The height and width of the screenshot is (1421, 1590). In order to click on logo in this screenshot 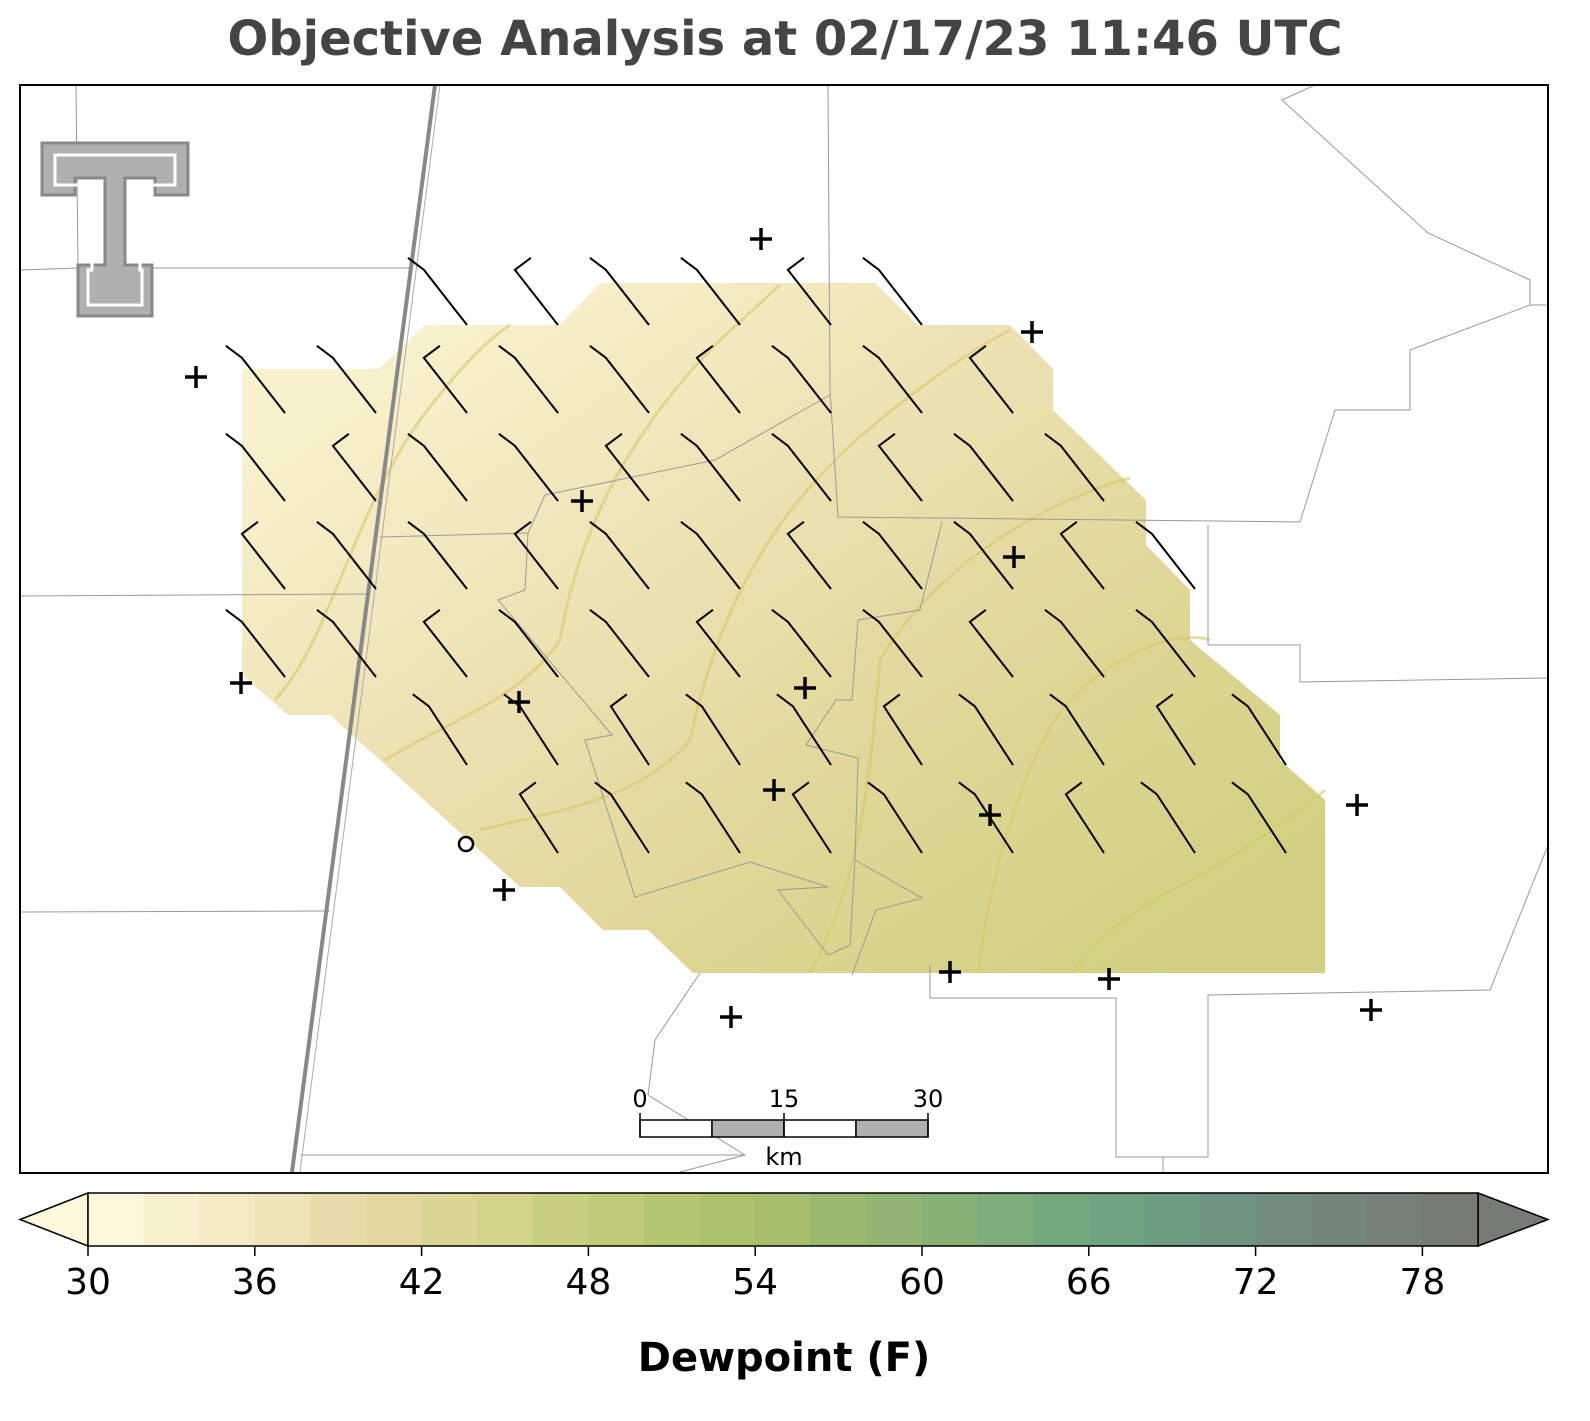, I will do `click(115, 229)`.